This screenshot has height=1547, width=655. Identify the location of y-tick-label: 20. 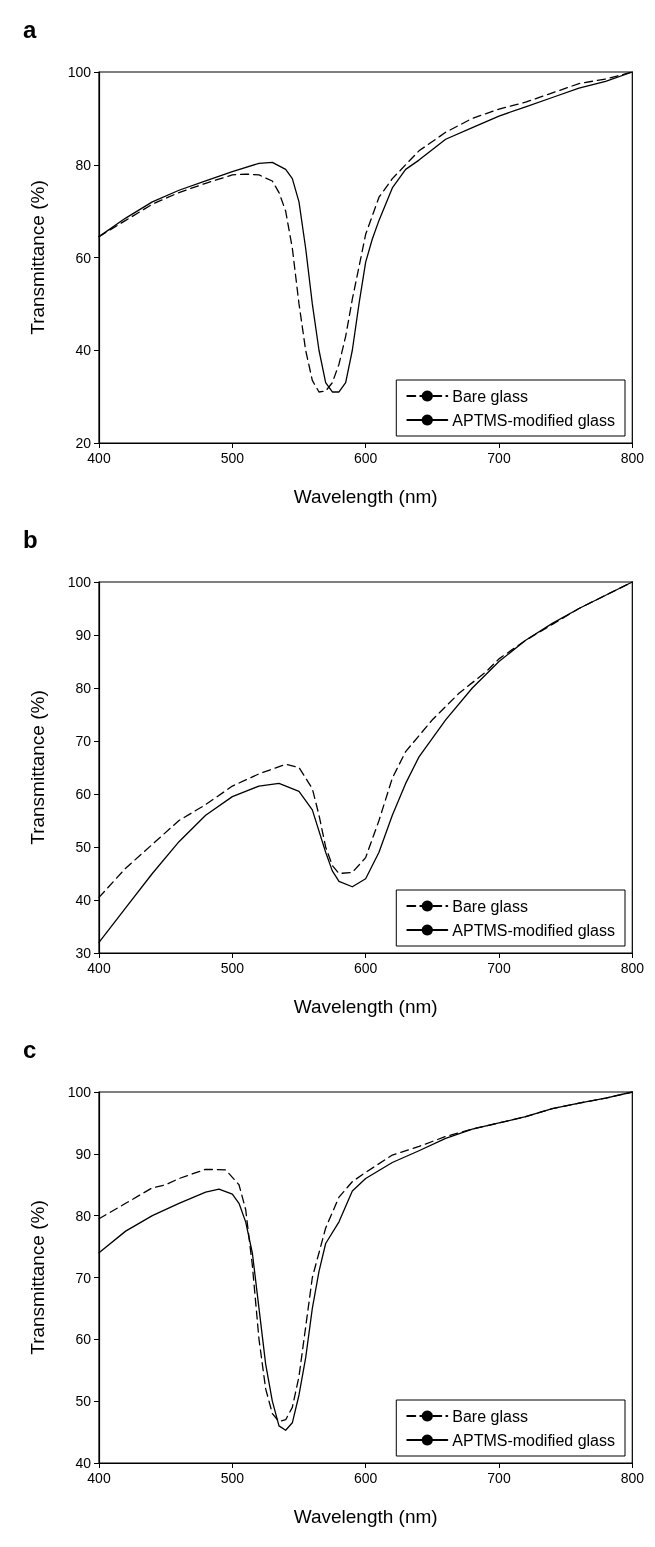
(83, 443).